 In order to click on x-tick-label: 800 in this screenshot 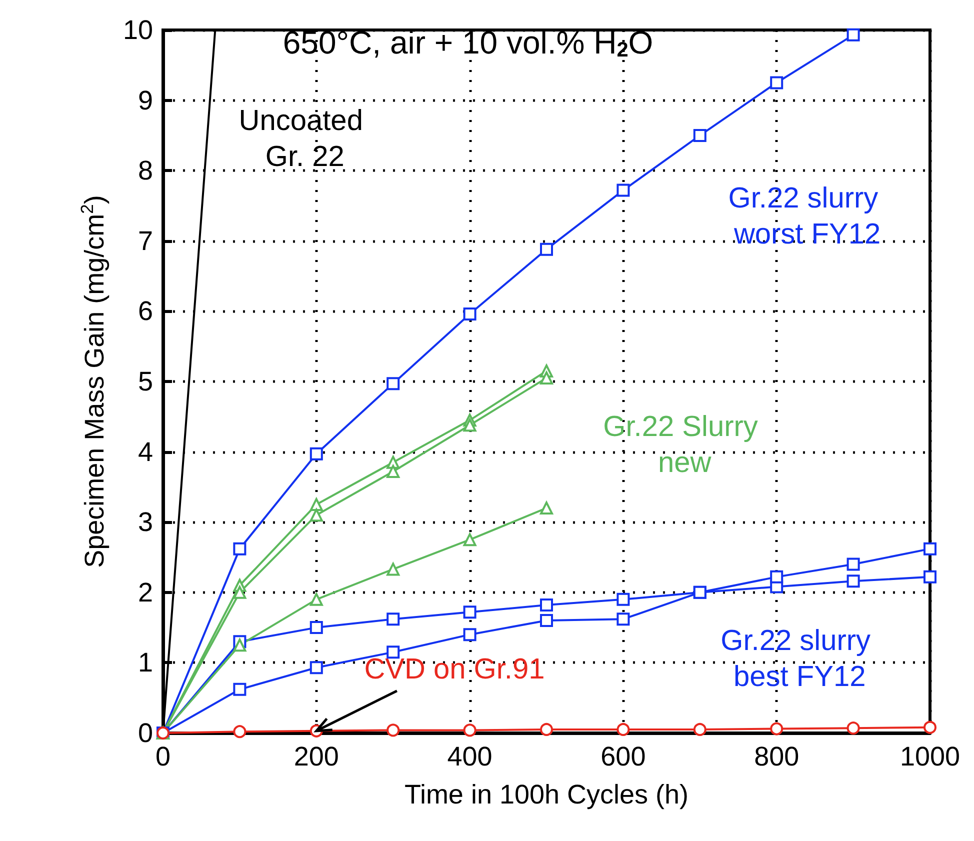, I will do `click(777, 757)`.